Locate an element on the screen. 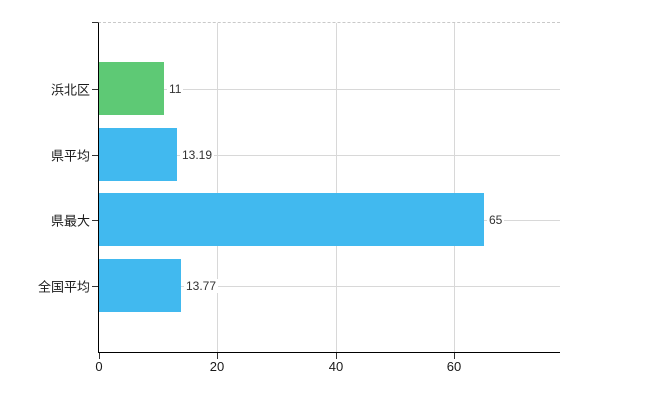 This screenshot has height=400, width=650. bar-県最大 is located at coordinates (291, 219).